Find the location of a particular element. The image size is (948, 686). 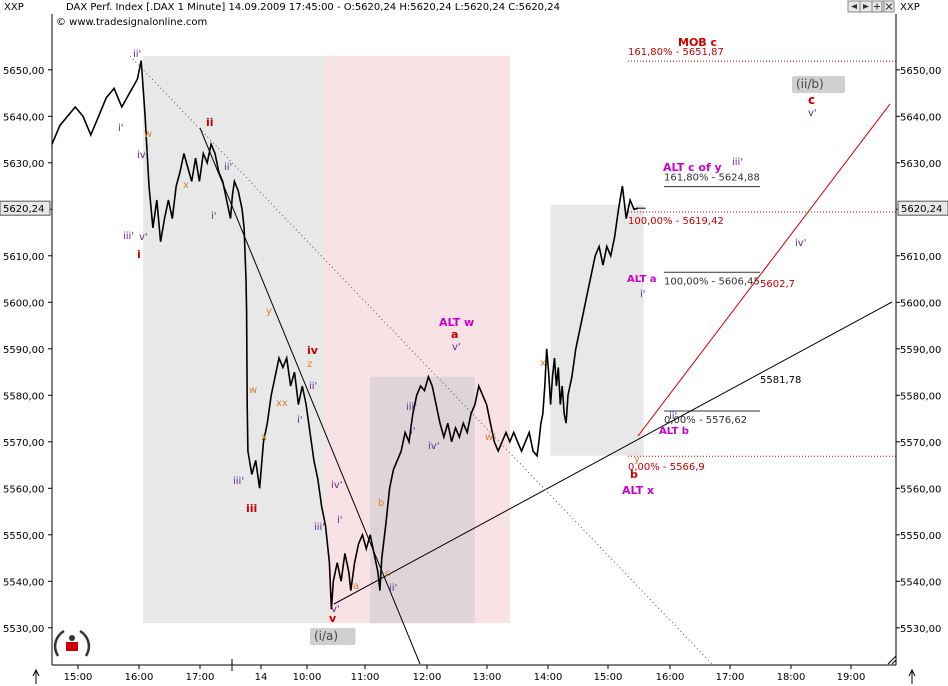

y-tick-label-right: 5600,00 is located at coordinates (920, 303).